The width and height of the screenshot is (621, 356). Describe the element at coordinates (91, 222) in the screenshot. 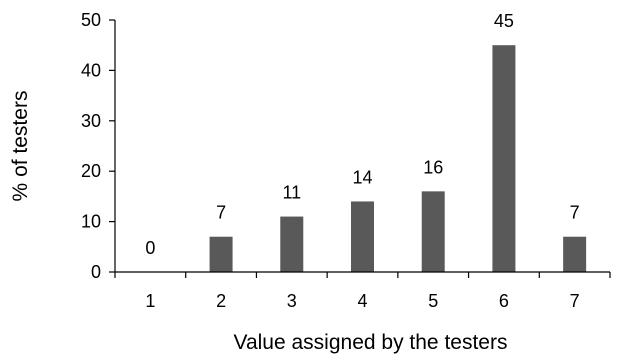

I see `y-tick-label: 10` at that location.